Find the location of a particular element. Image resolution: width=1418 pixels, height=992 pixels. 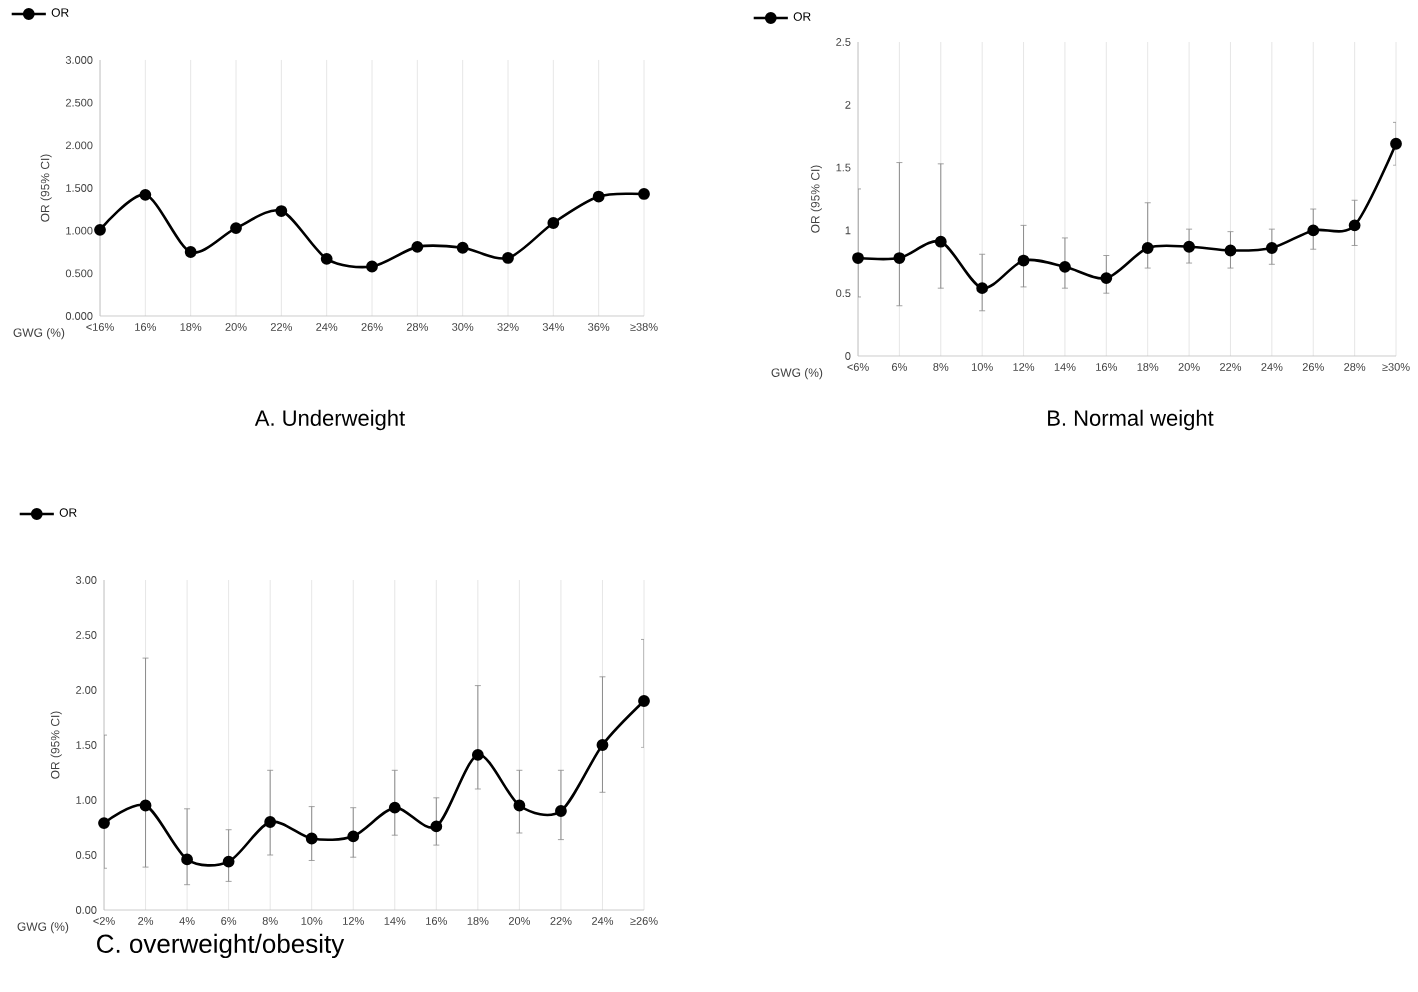

text: C. overweight/obesity is located at coordinates (221, 946).